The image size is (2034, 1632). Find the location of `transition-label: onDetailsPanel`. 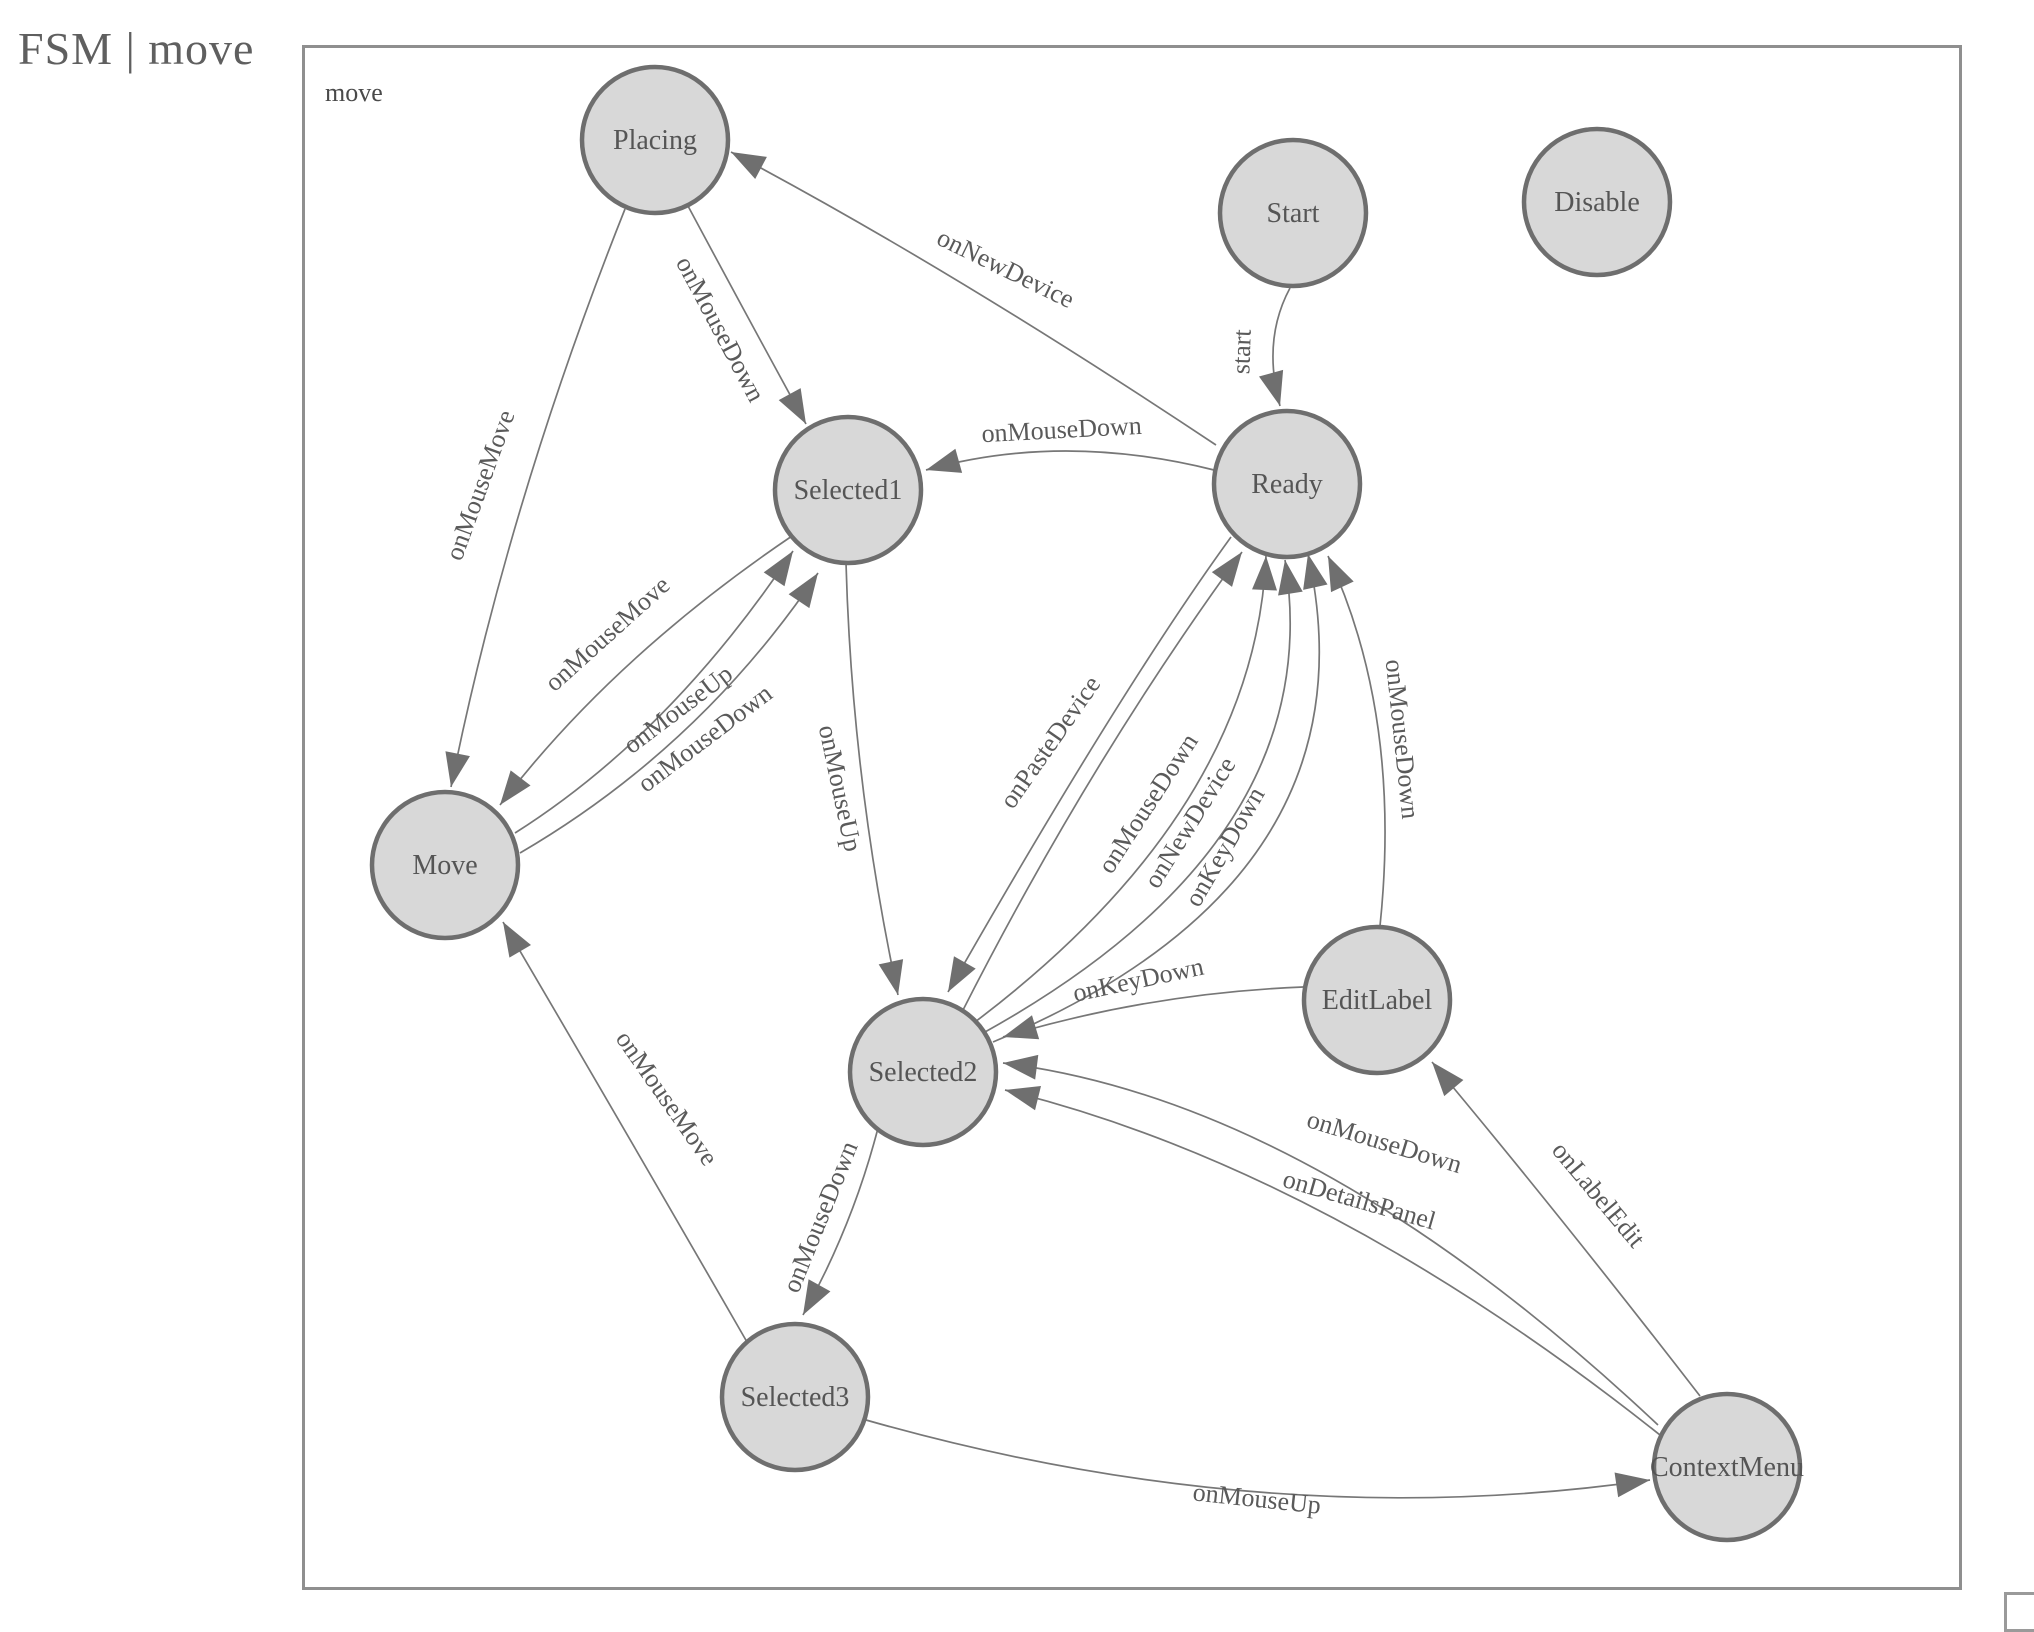

transition-label: onDetailsPanel is located at coordinates (1359, 1199).